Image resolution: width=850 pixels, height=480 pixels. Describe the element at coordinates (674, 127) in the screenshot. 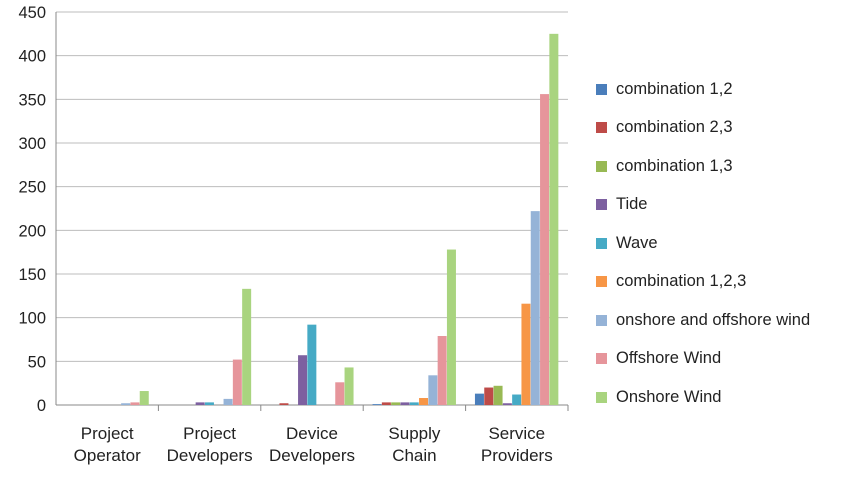

I see `legend-label: combination 2,3` at that location.